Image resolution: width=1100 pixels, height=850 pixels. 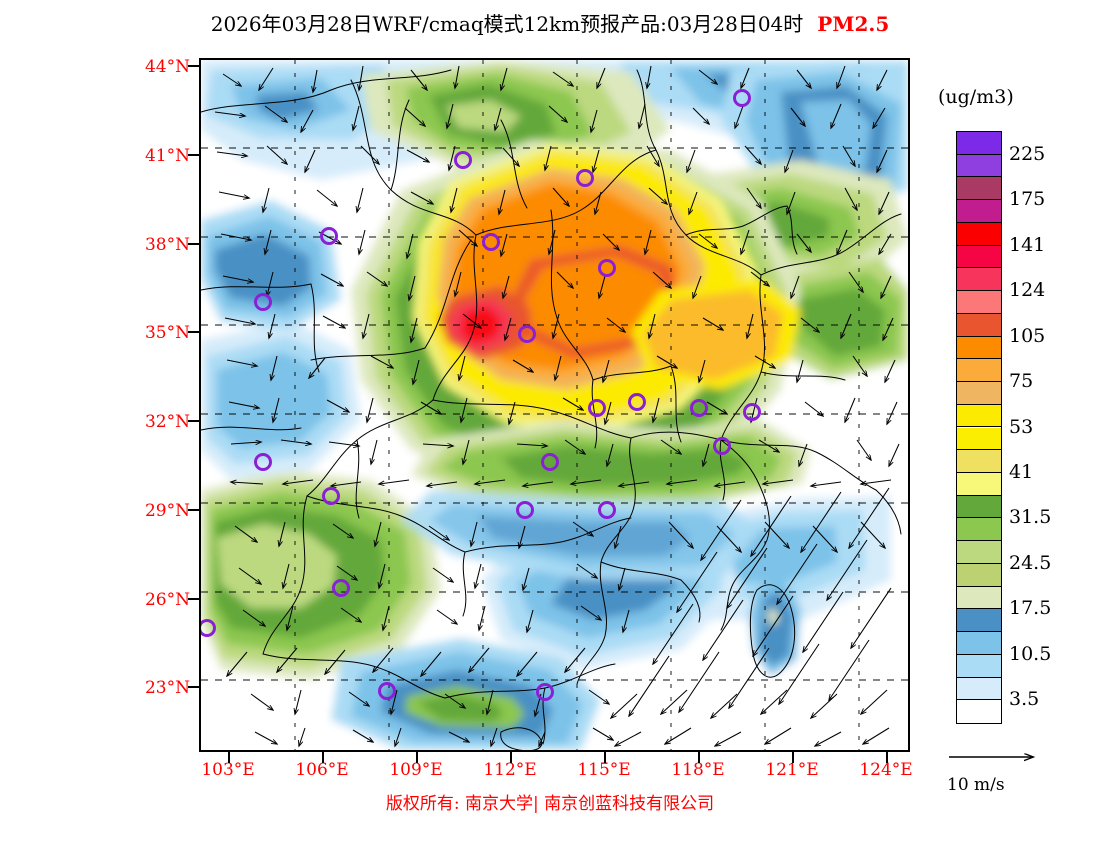 I want to click on lat-label: 26°N, so click(x=167, y=600).